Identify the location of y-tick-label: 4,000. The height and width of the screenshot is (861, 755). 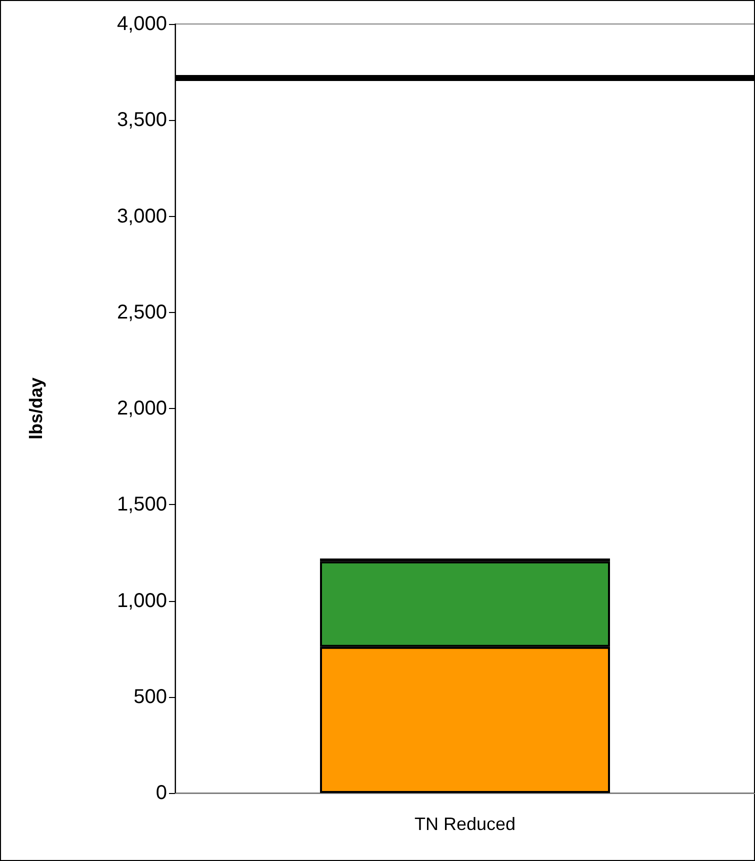
(141, 24).